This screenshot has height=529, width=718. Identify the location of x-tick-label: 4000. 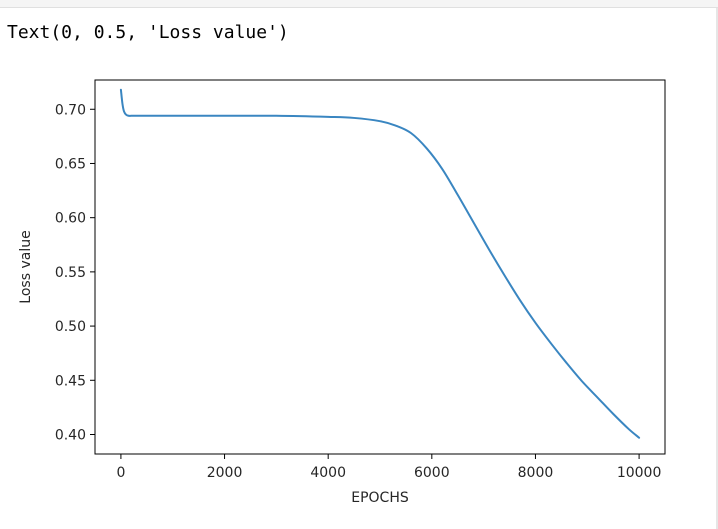
(328, 473).